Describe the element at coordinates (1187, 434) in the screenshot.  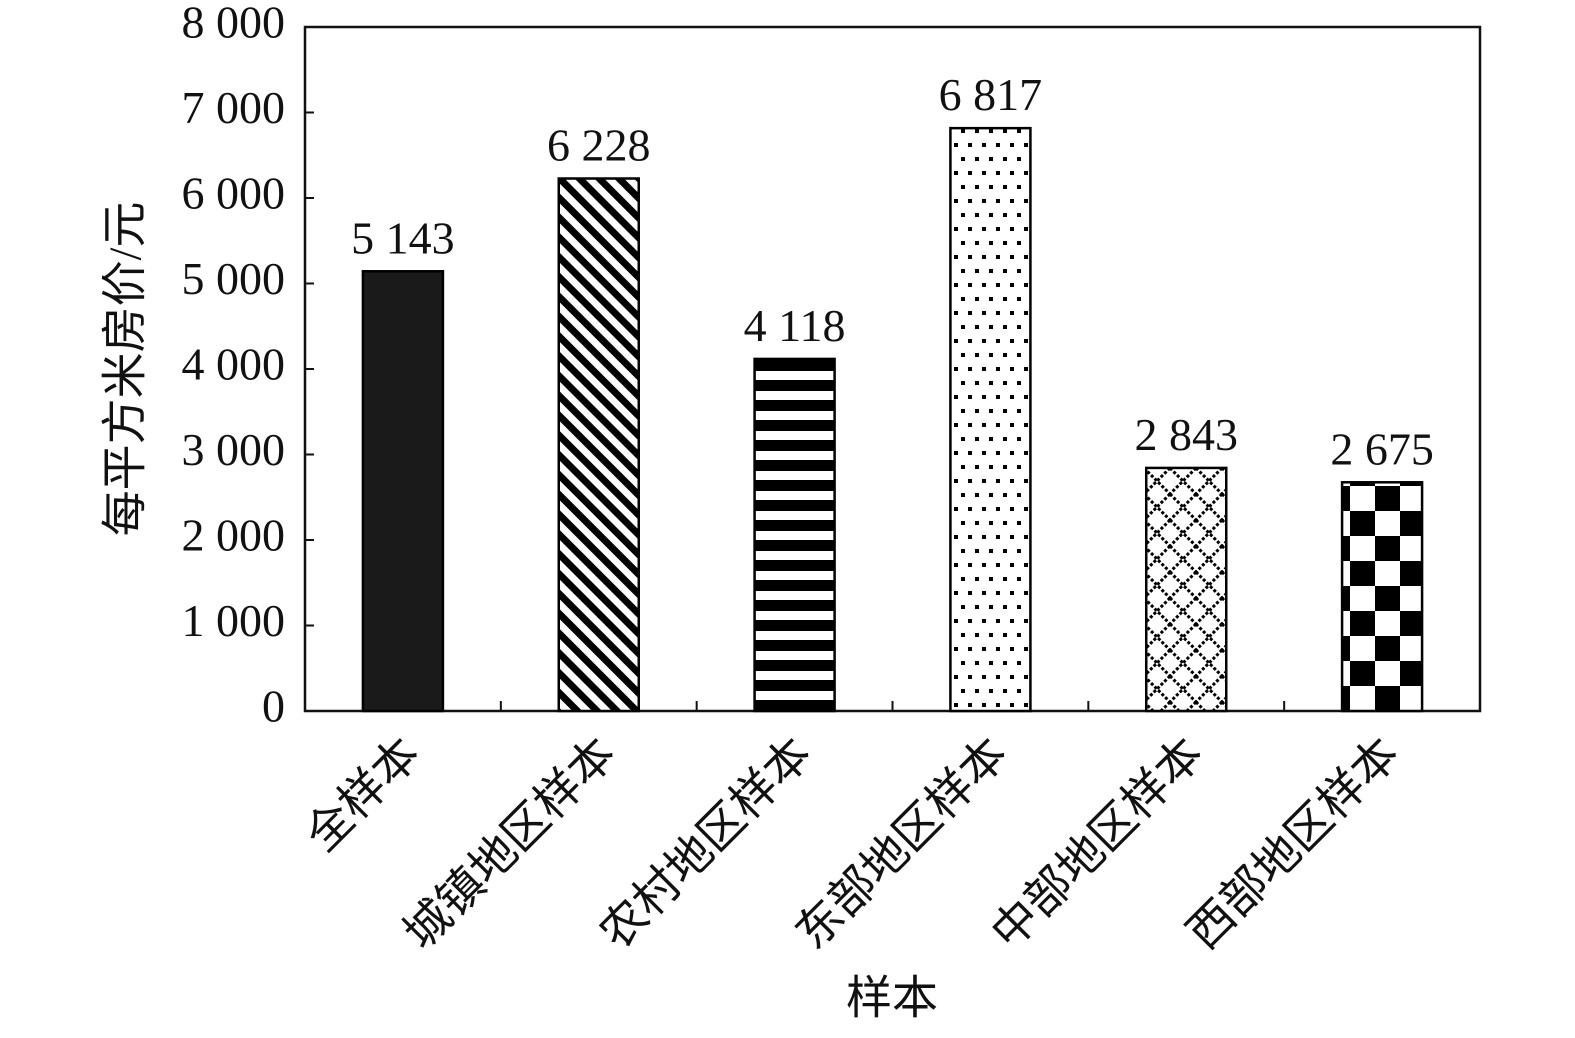
I see `value-label: 2 843` at that location.